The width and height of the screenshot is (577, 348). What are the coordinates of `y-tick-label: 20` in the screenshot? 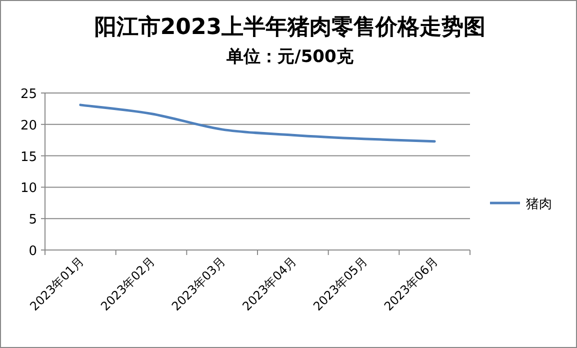 It's located at (28, 126).